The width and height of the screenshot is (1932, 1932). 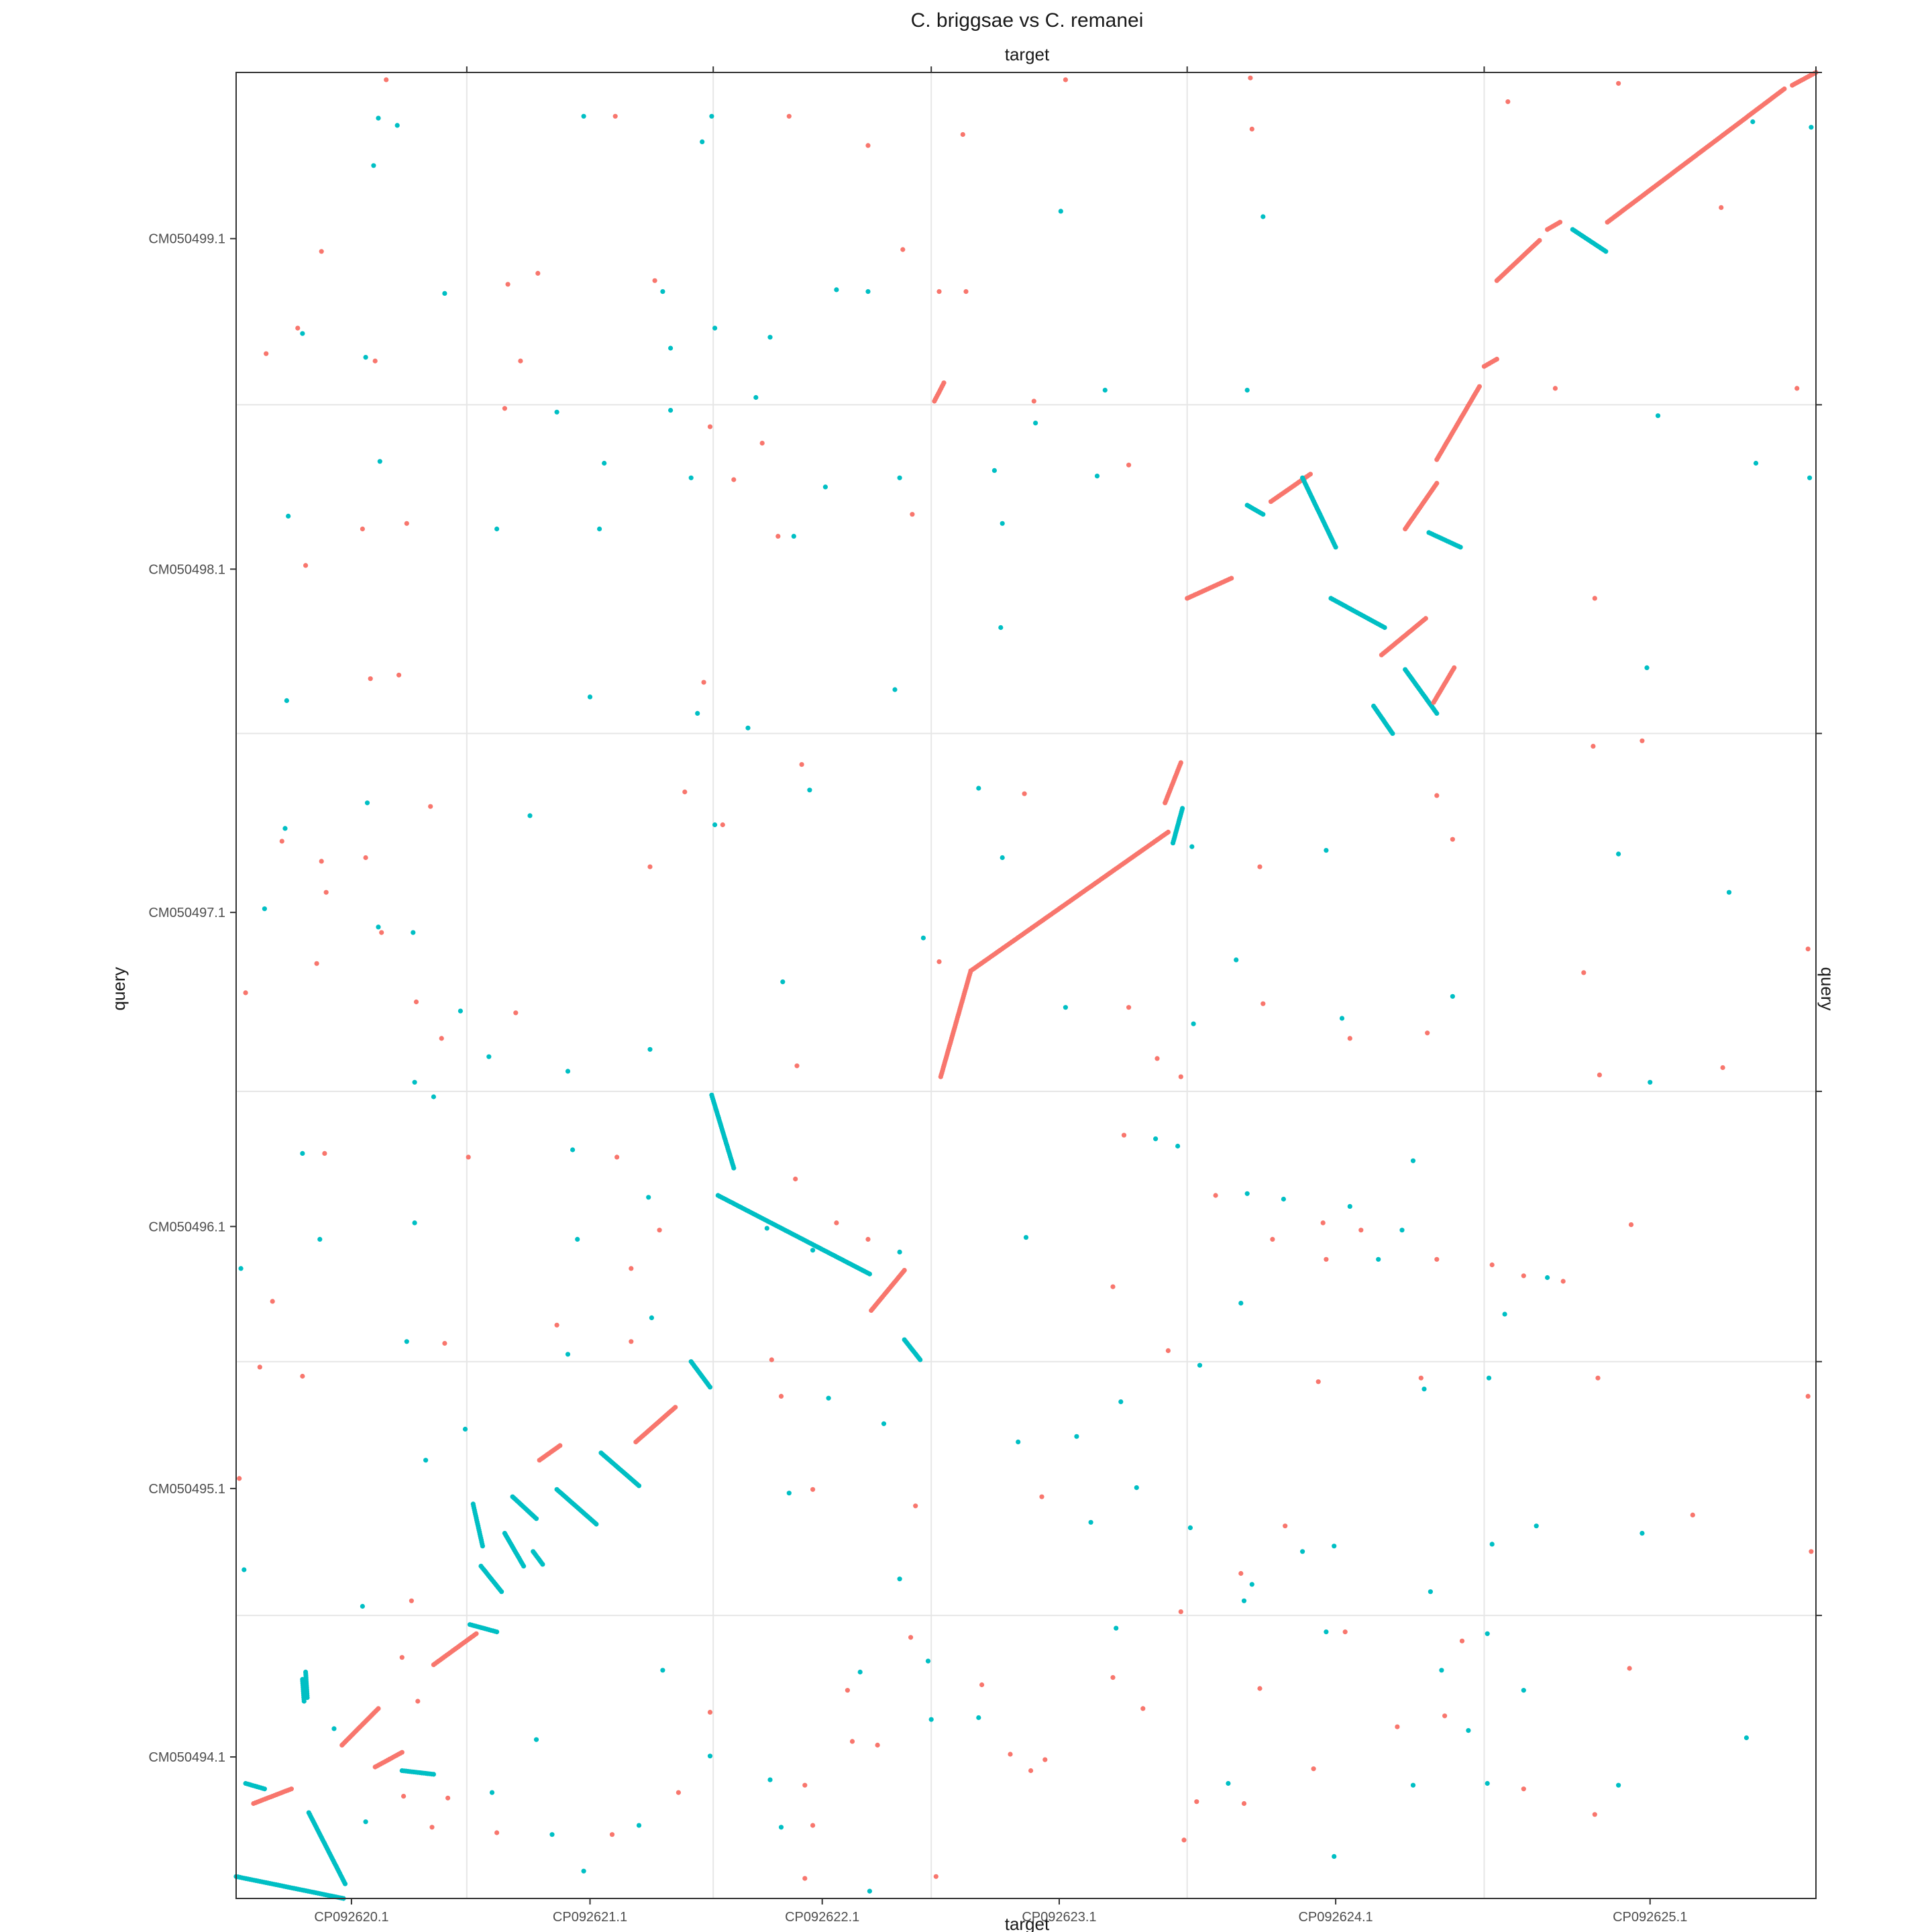 What do you see at coordinates (1059, 1917) in the screenshot?
I see `x-tick-label: CP092623.1` at bounding box center [1059, 1917].